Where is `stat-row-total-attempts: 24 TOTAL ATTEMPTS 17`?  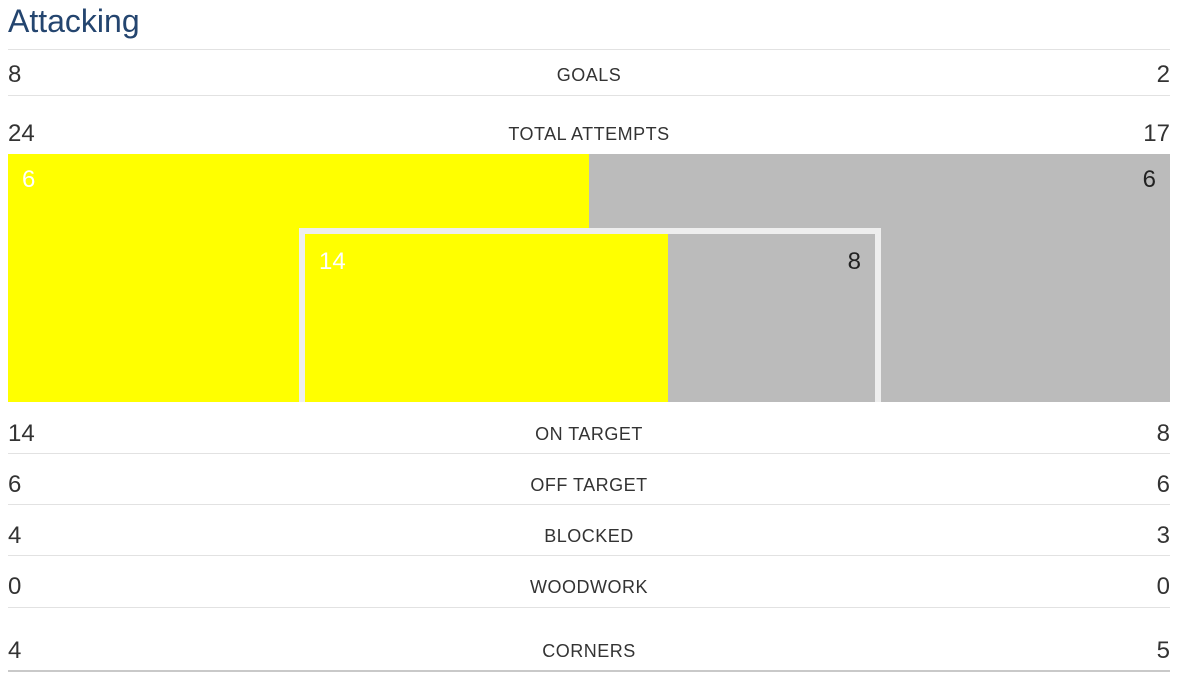 stat-row-total-attempts: 24 TOTAL ATTEMPTS 17 is located at coordinates (589, 134).